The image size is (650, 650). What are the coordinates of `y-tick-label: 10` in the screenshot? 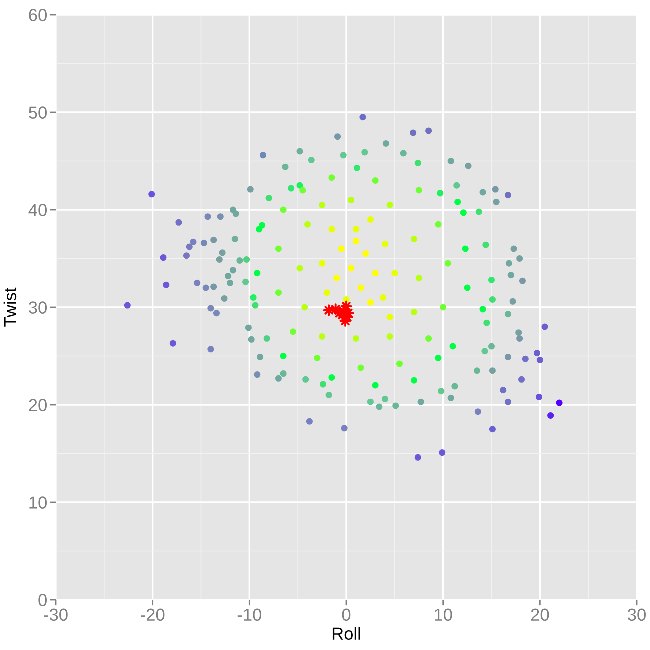 It's located at (38, 502).